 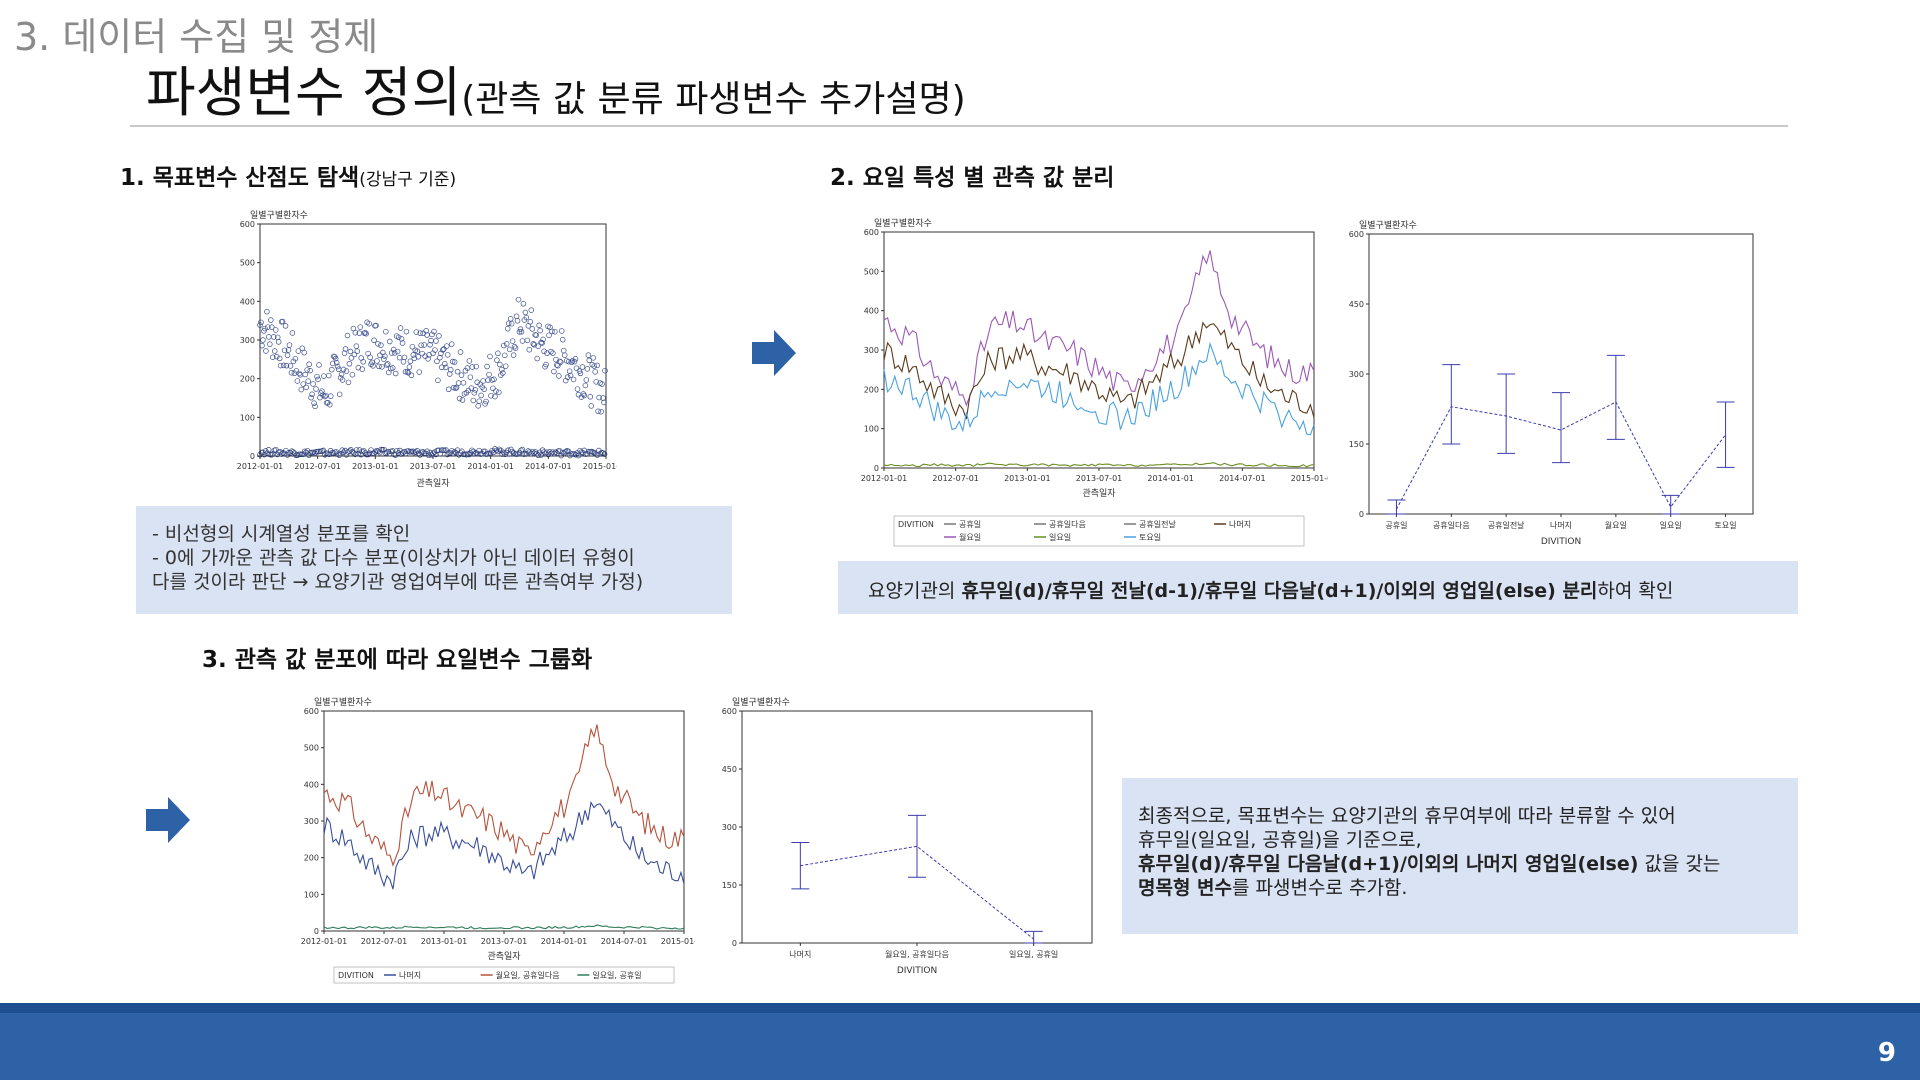 I want to click on conclusion-rest: 를 파생변수로 추가함., so click(x=1320, y=888).